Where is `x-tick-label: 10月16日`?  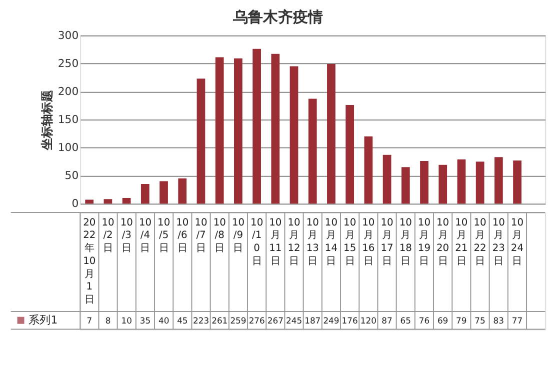
x-tick-label: 10月16日 is located at coordinates (368, 242).